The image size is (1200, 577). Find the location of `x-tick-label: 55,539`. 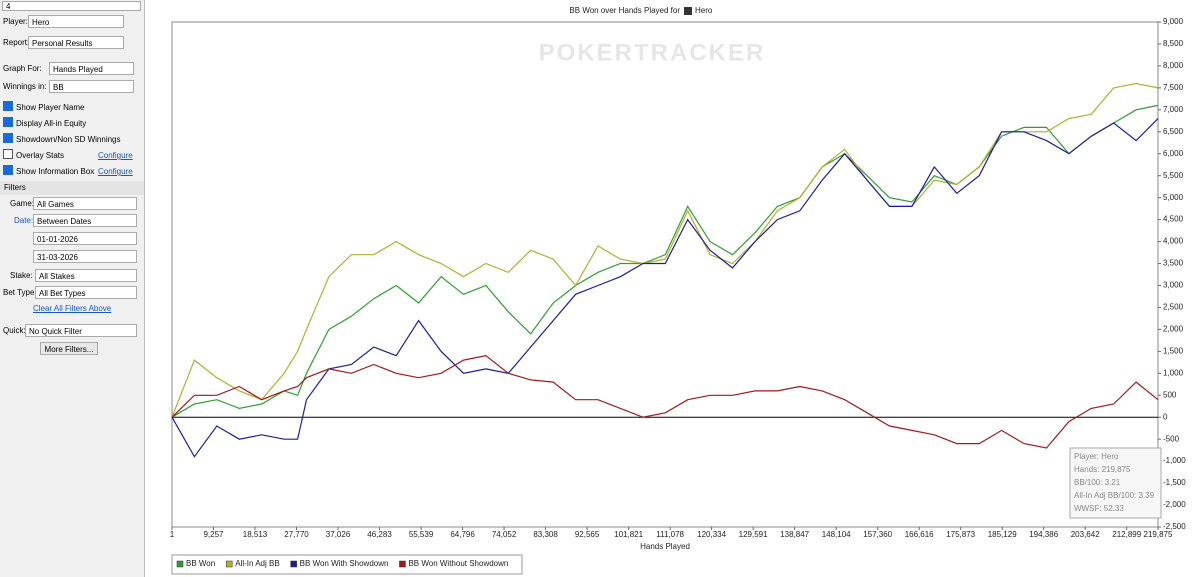

x-tick-label: 55,539 is located at coordinates (421, 534).